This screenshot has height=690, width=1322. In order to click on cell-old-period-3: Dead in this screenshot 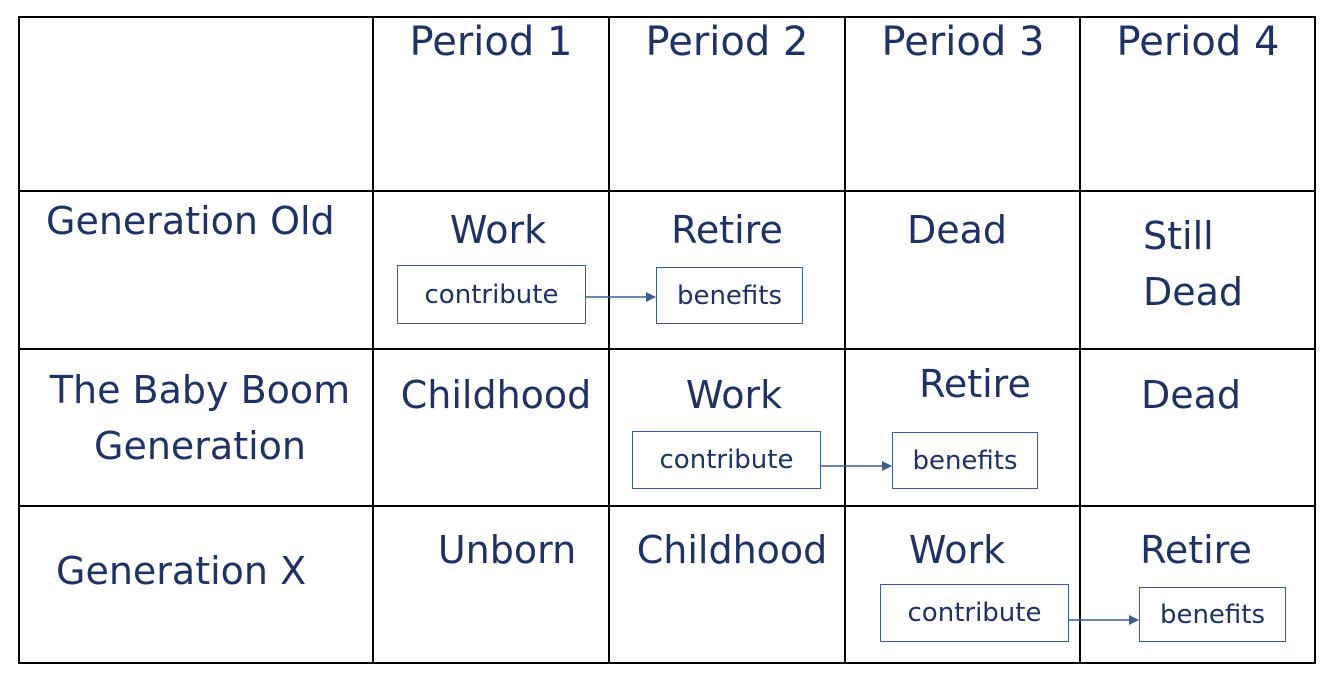, I will do `click(957, 230)`.